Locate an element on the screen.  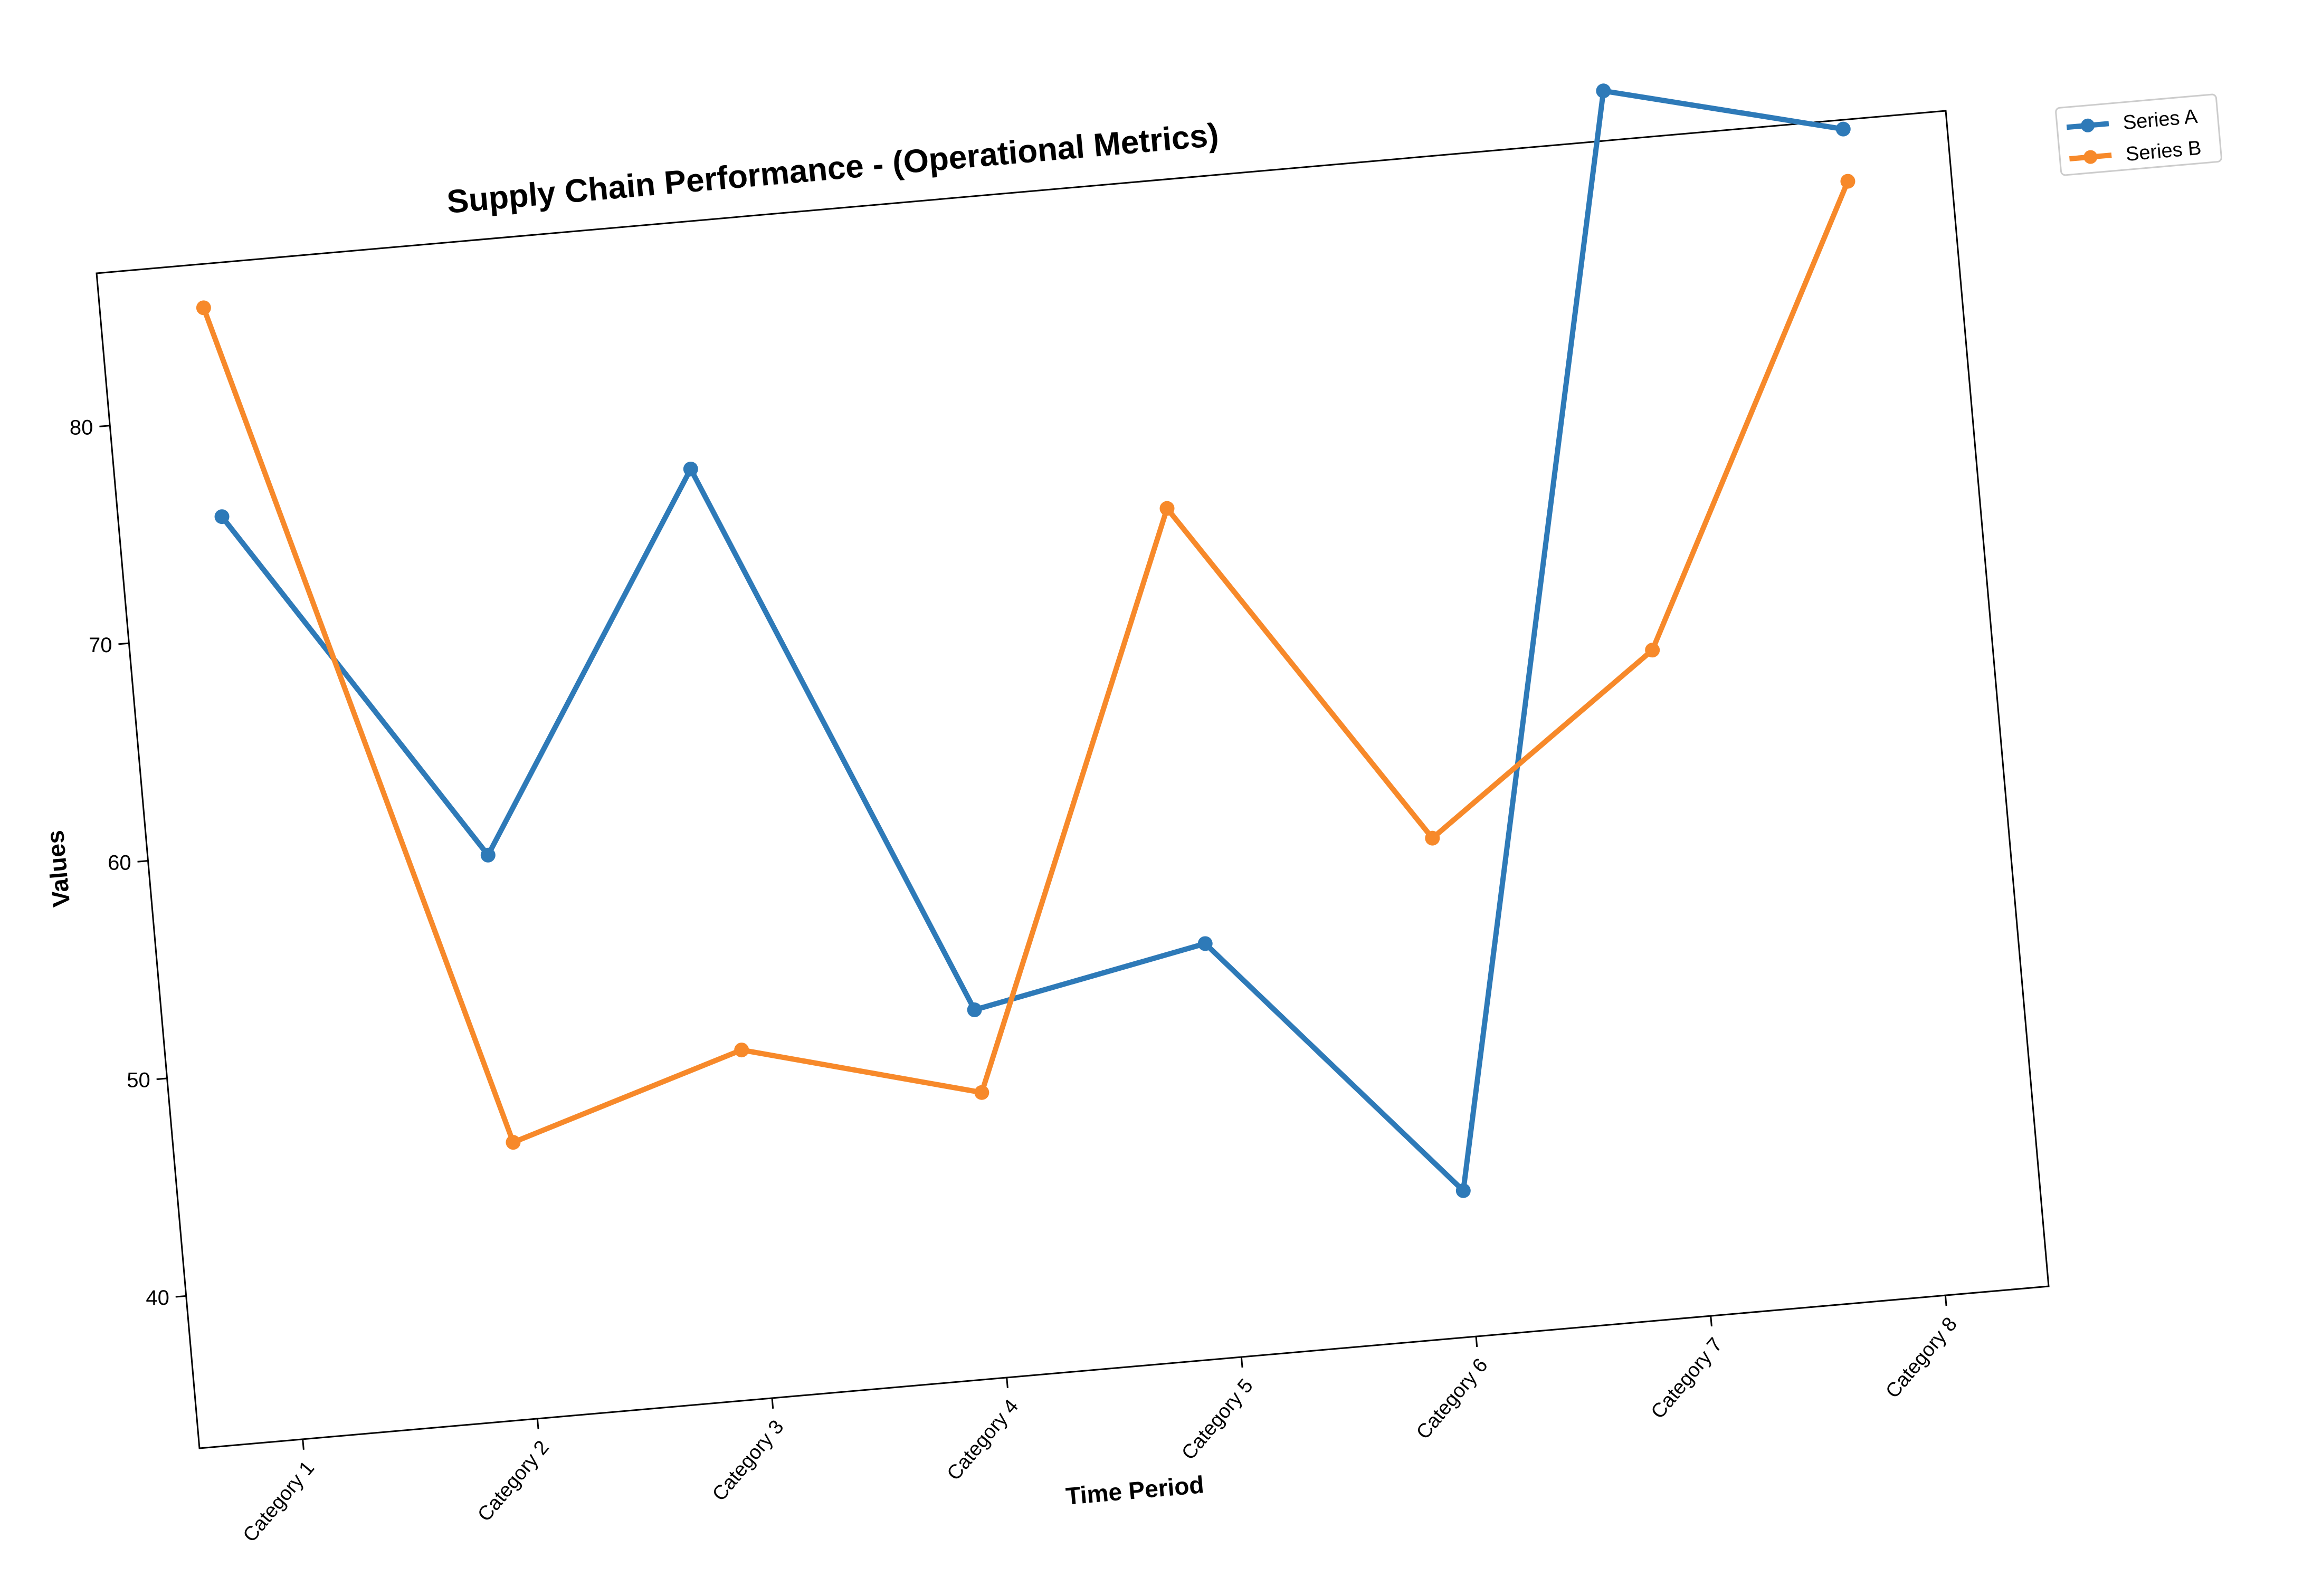
y-tick-label: 80 is located at coordinates (81, 427).